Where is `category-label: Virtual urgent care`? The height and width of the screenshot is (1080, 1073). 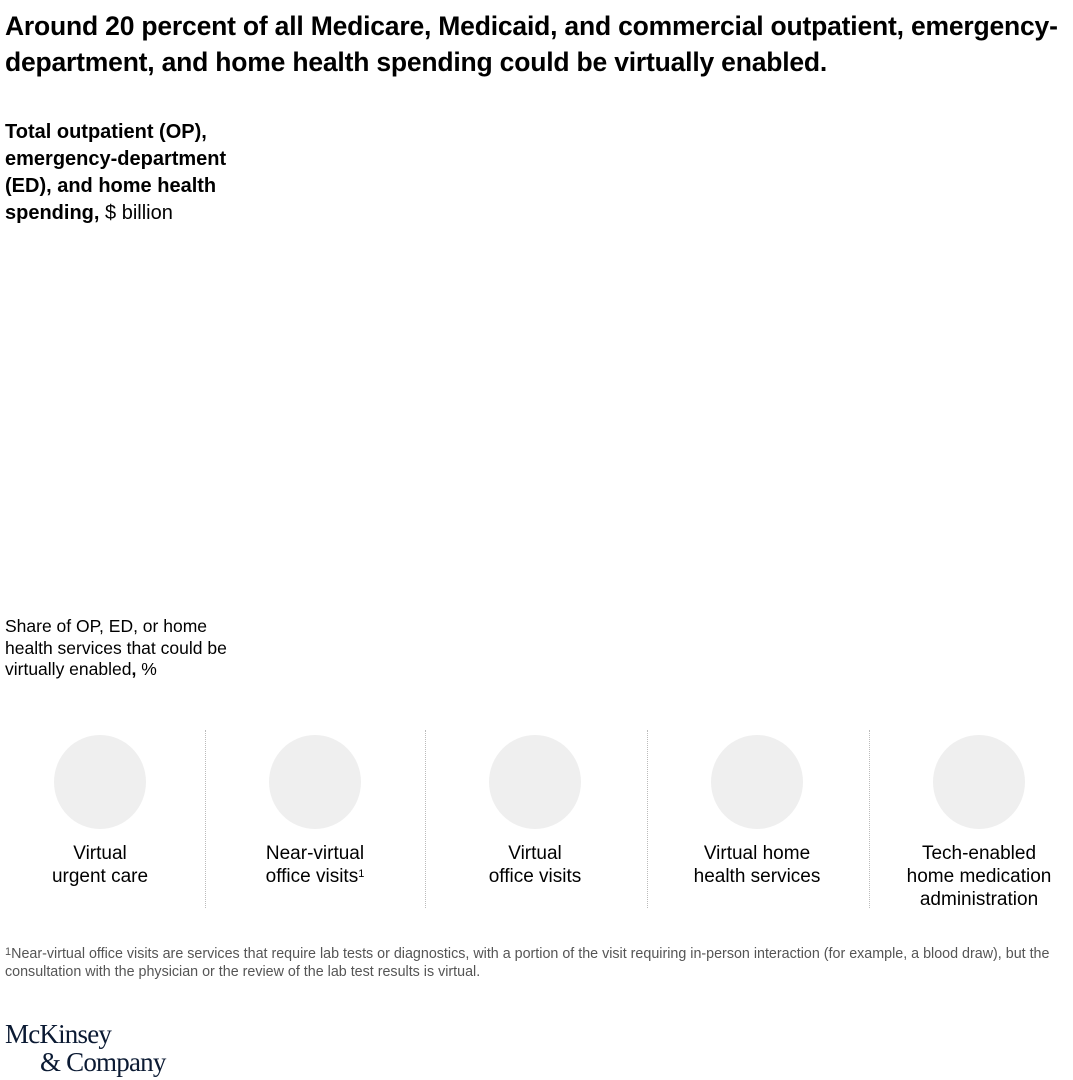
category-label: Virtual urgent care is located at coordinates (105, 865).